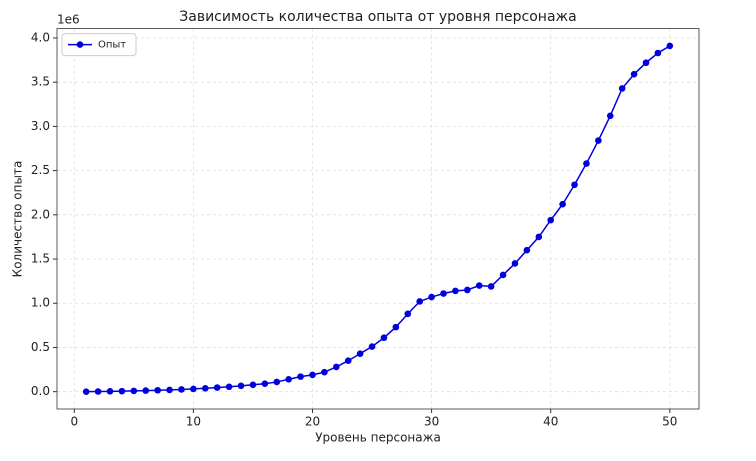  Describe the element at coordinates (40, 82) in the screenshot. I see `y-tick-label: 3.5` at that location.